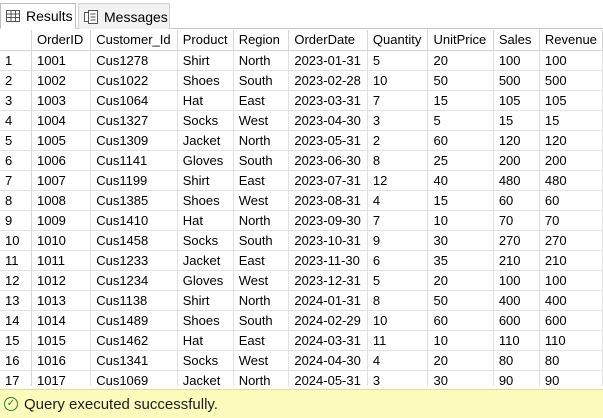 The image size is (603, 418). I want to click on table-cell: Gloves, so click(205, 280).